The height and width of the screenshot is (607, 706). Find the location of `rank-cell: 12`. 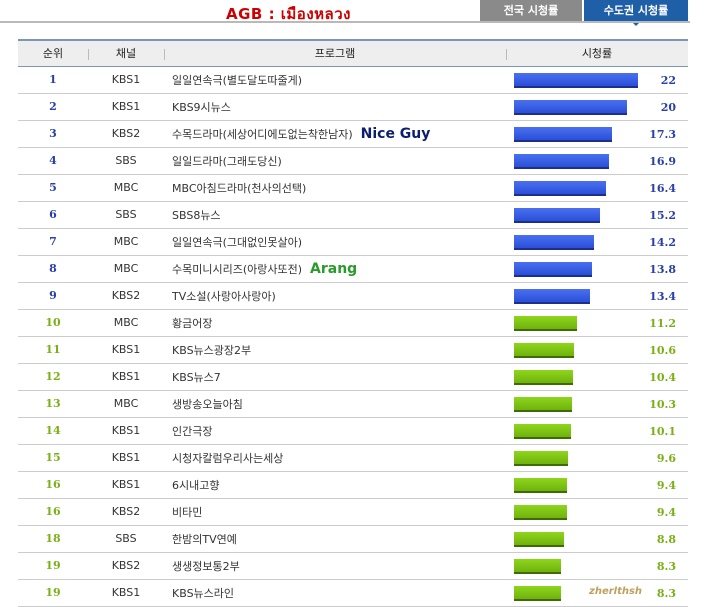

rank-cell: 12 is located at coordinates (53, 376).